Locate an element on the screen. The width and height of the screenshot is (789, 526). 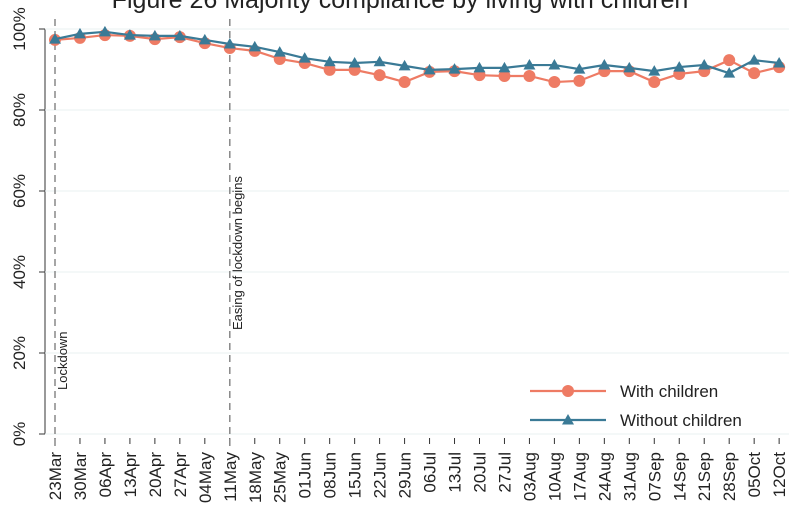
y-tick-label: 0% is located at coordinates (19, 434).